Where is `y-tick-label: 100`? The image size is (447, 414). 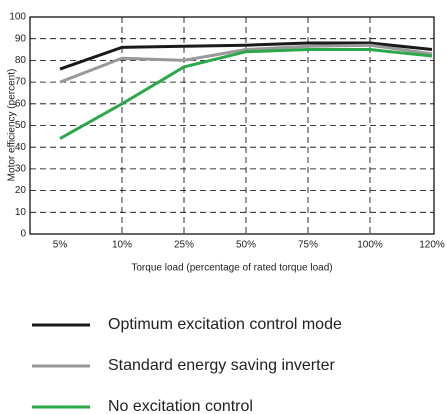
y-tick-label: 100 is located at coordinates (17, 17).